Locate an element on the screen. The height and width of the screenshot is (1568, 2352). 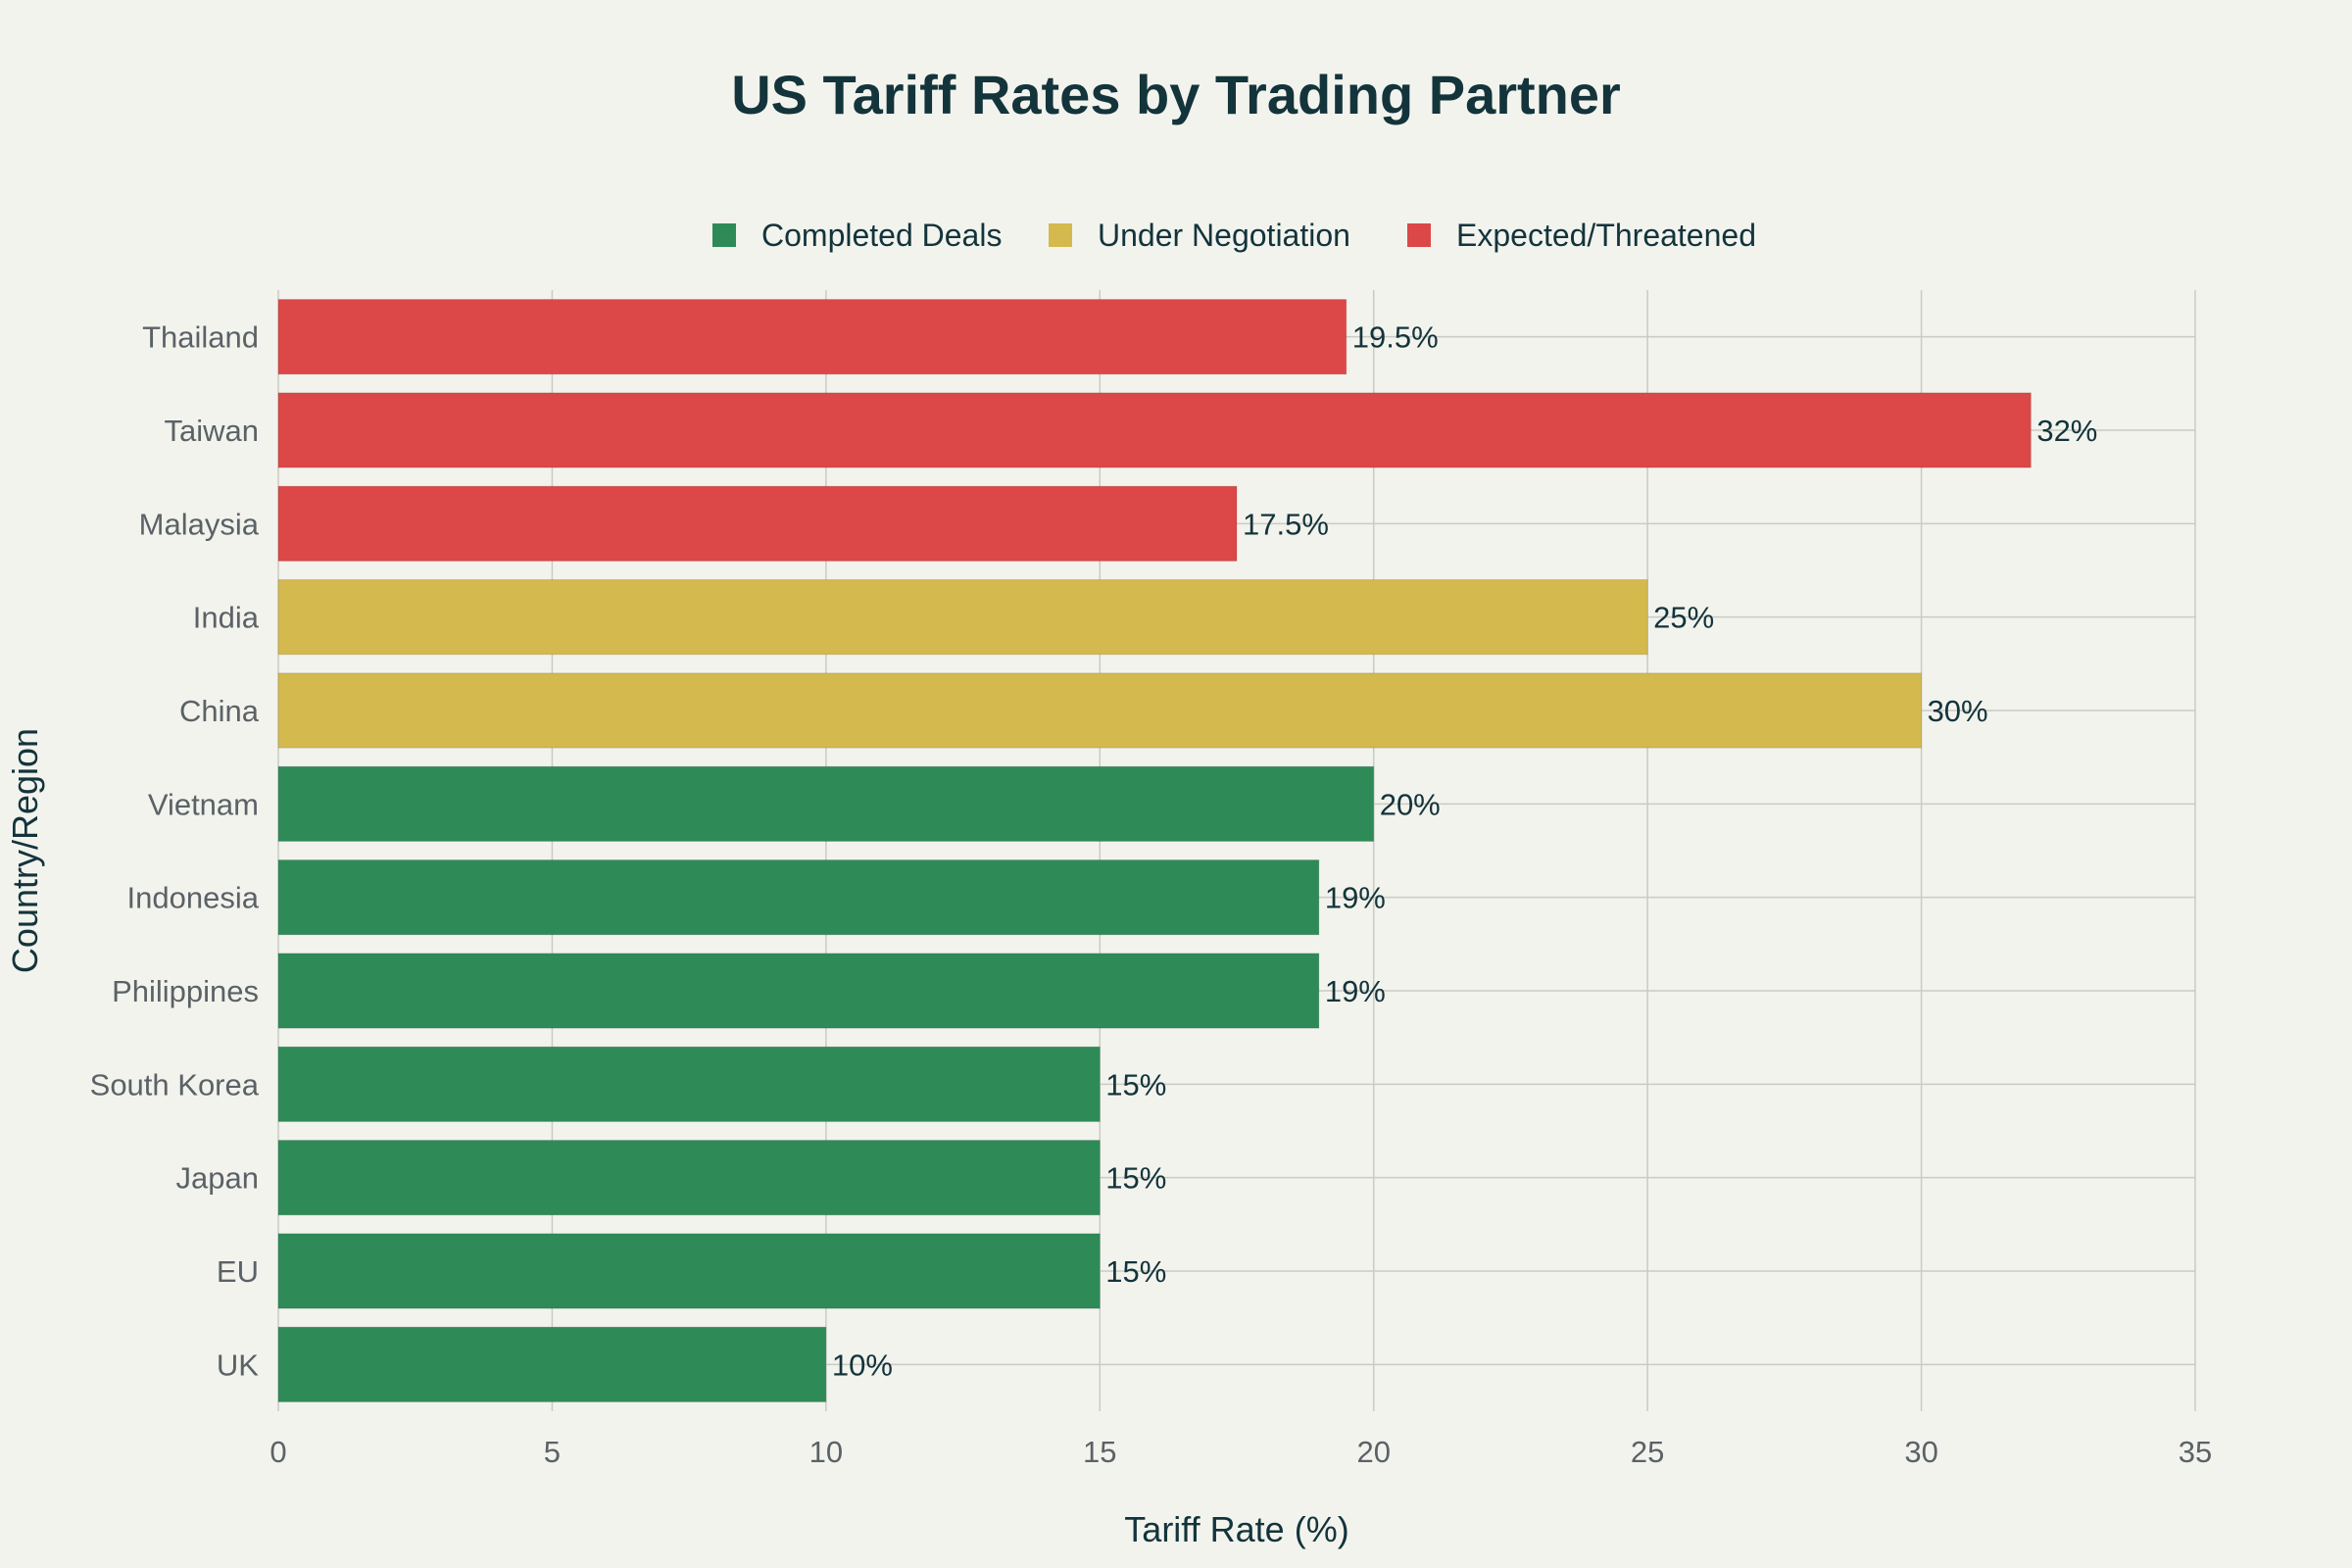
y-tick-label-2: Malaysia is located at coordinates (199, 524).